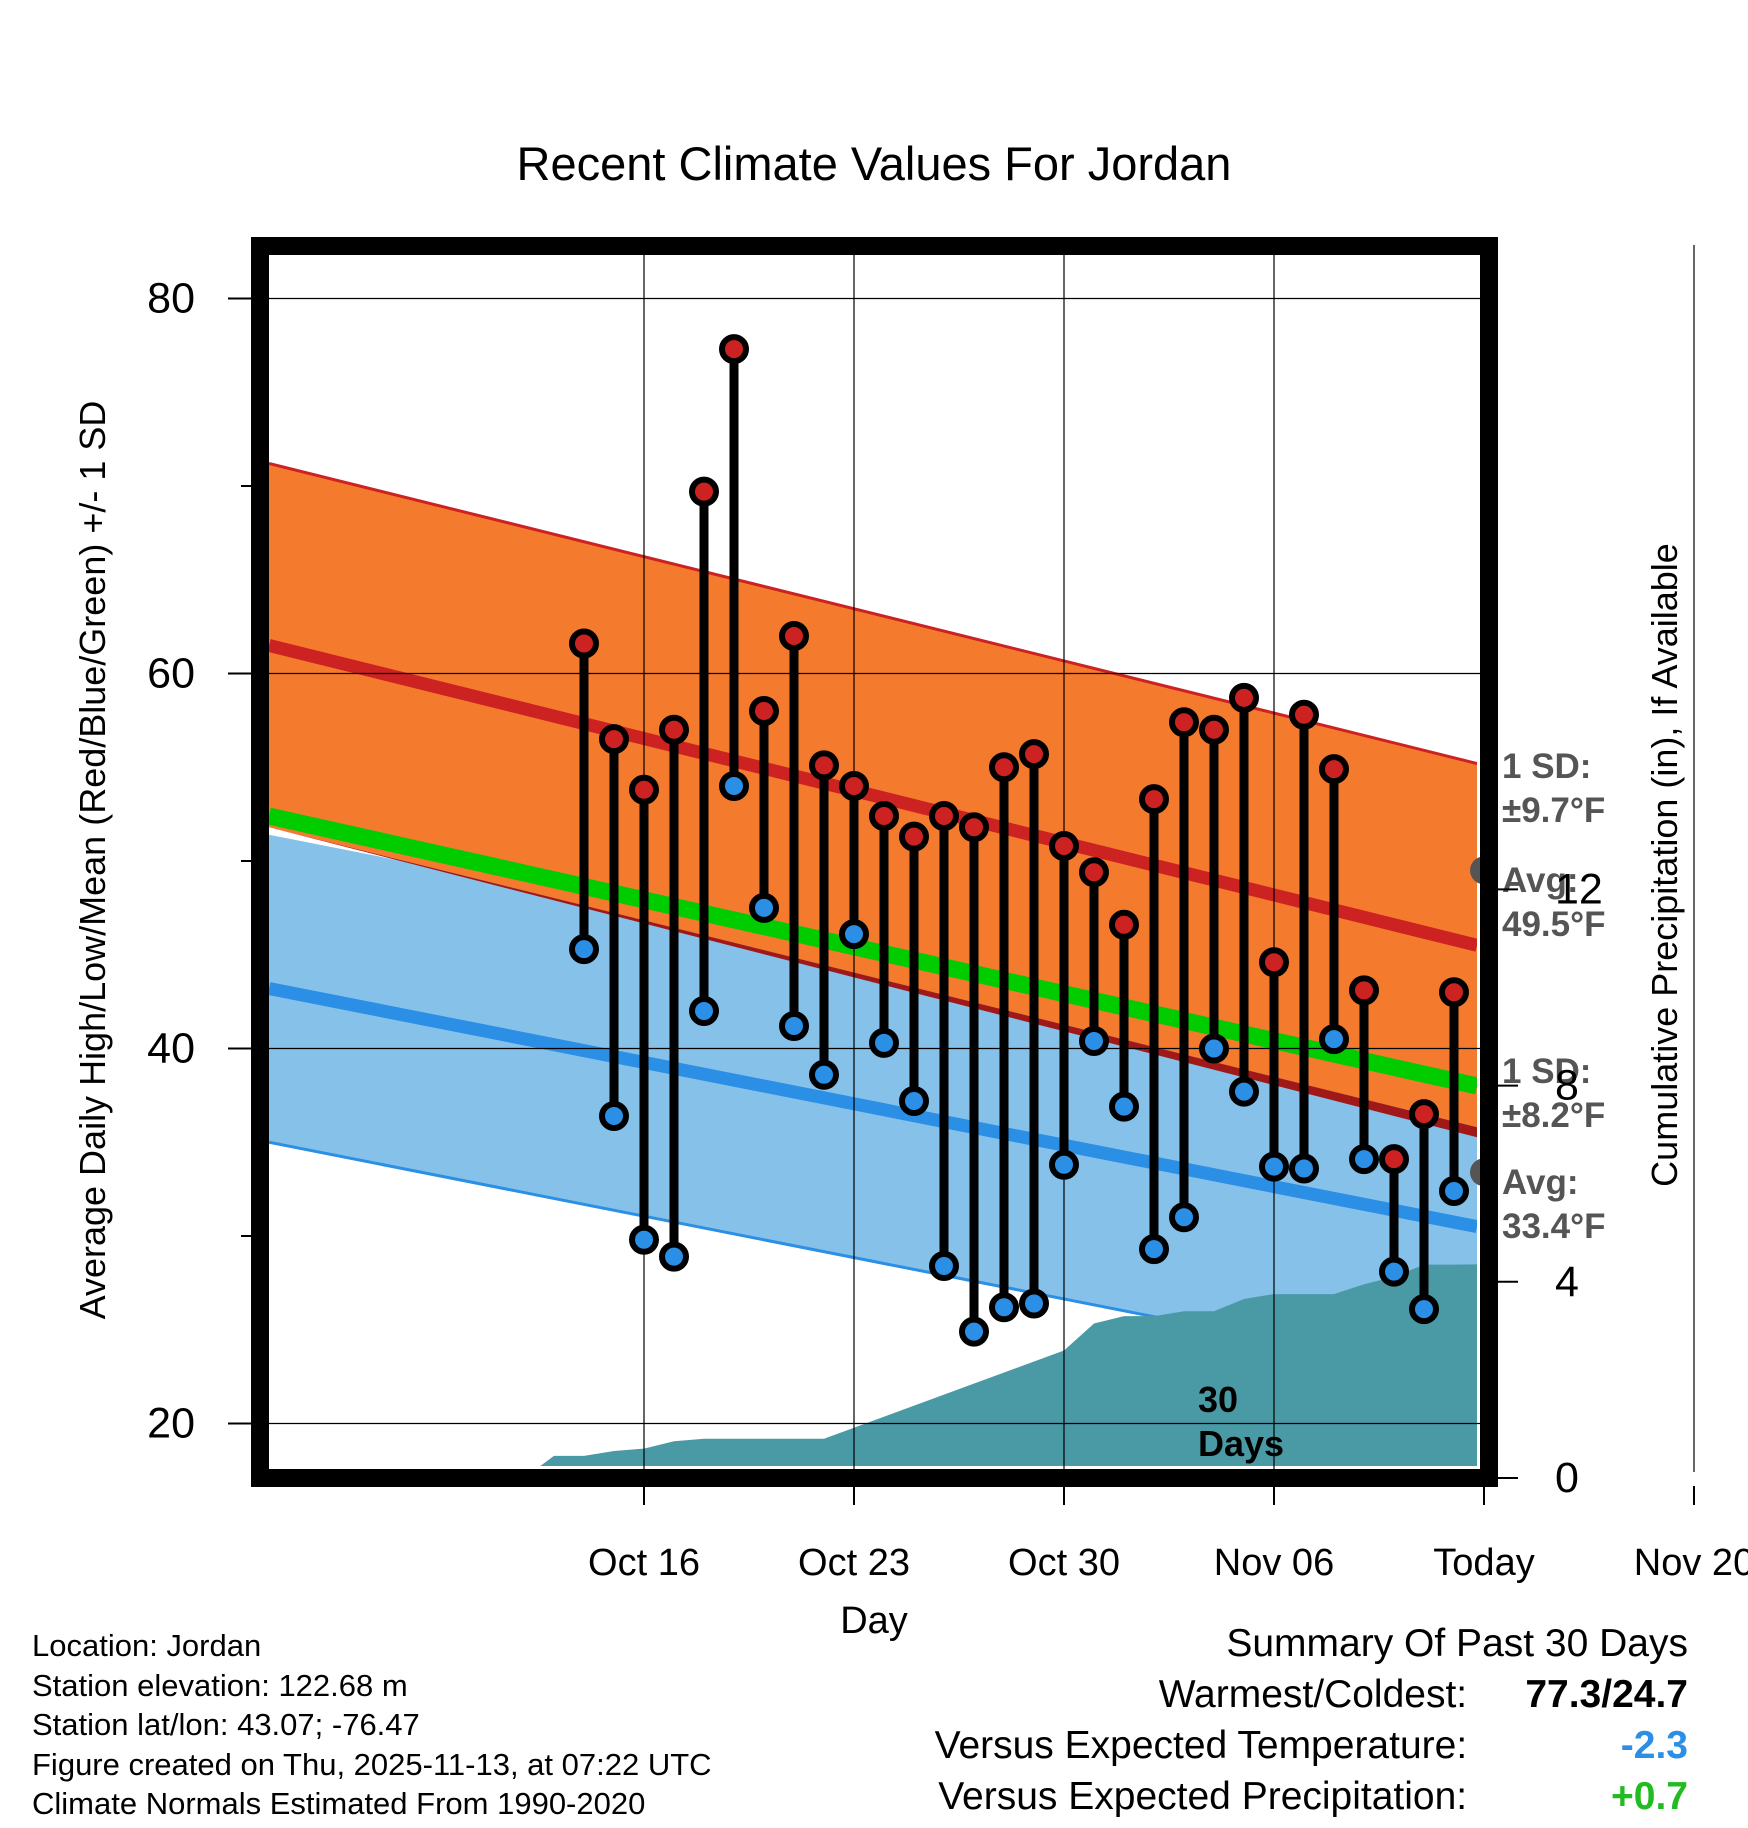 The height and width of the screenshot is (1828, 1748). I want to click on y-tick-label: 20, so click(171, 1424).